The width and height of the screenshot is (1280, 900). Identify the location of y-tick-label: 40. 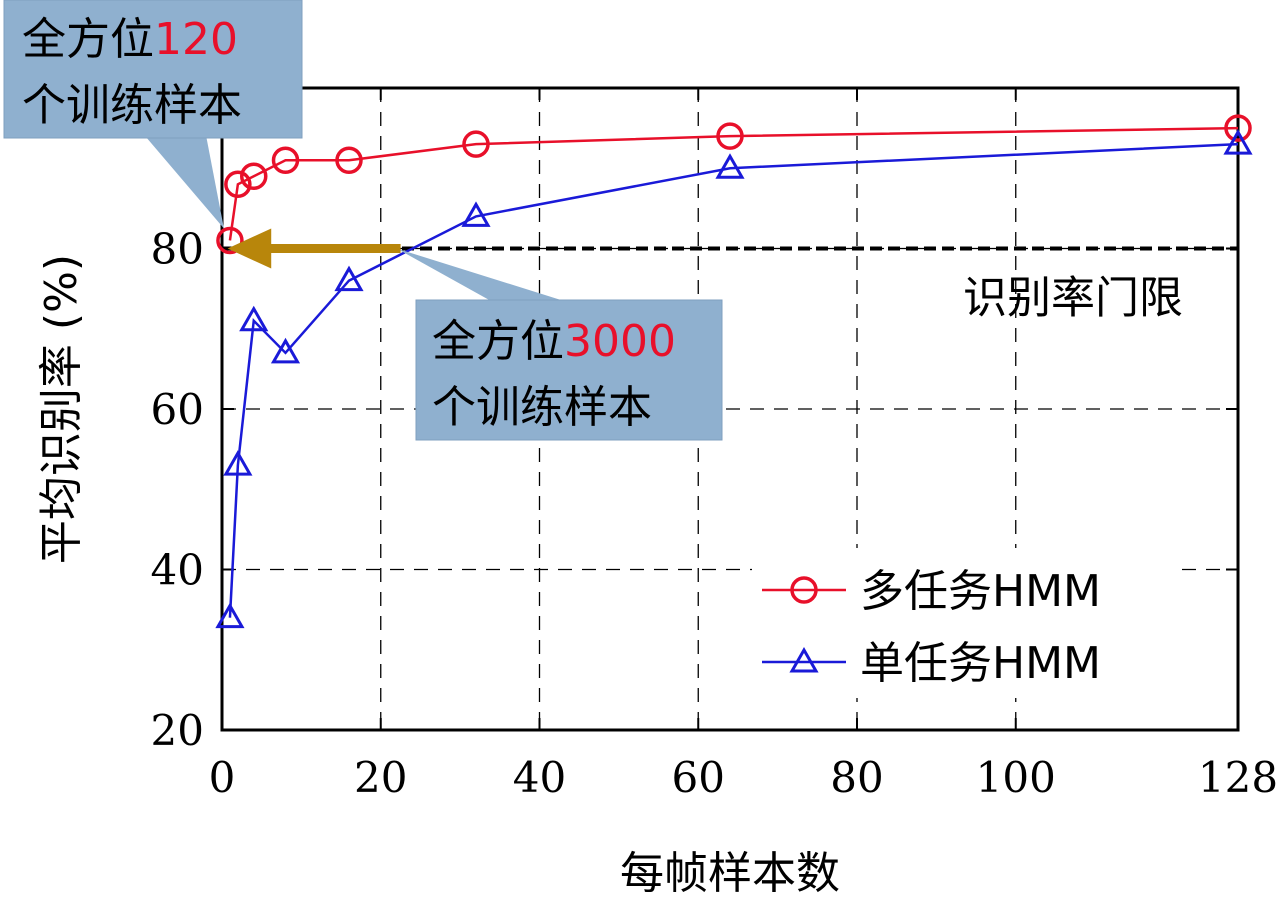
(177, 570).